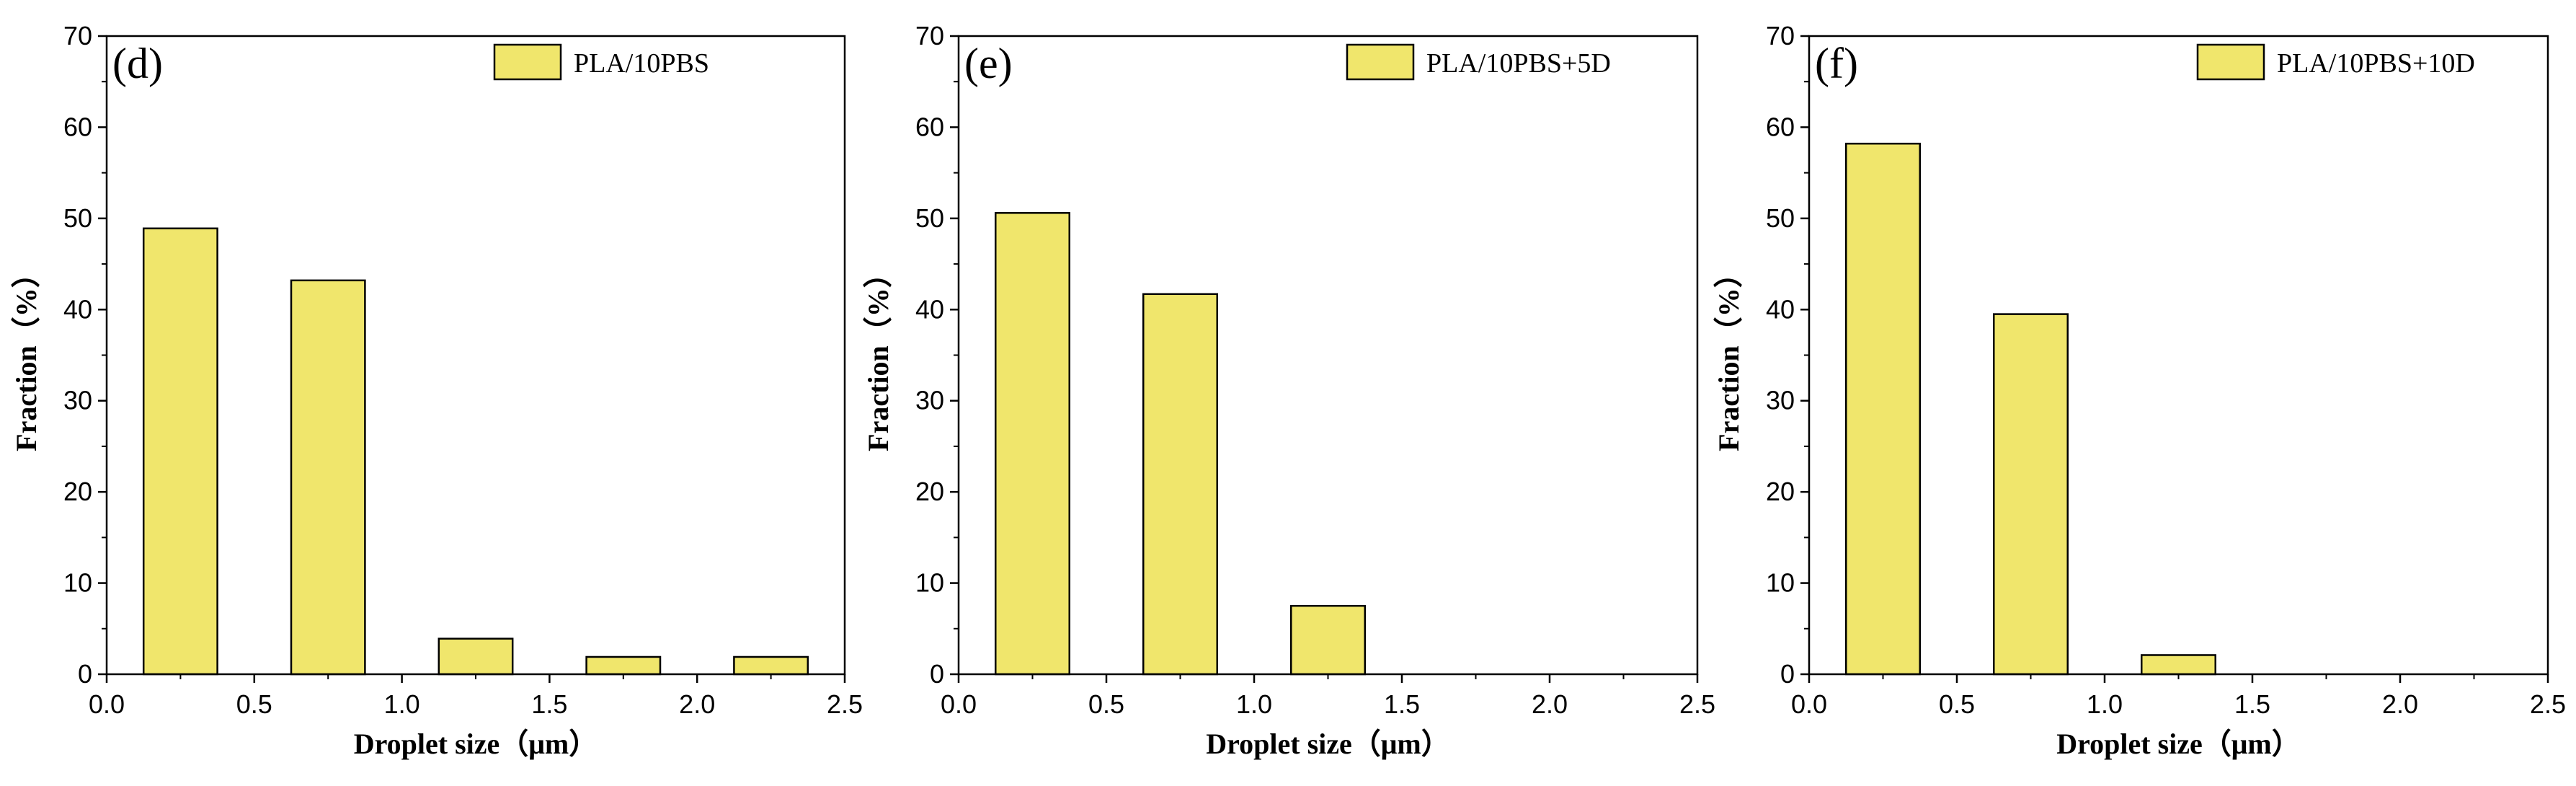 Image resolution: width=2576 pixels, height=786 pixels. What do you see at coordinates (2376, 63) in the screenshot?
I see `legend-label: PLA/10PBS+10D` at bounding box center [2376, 63].